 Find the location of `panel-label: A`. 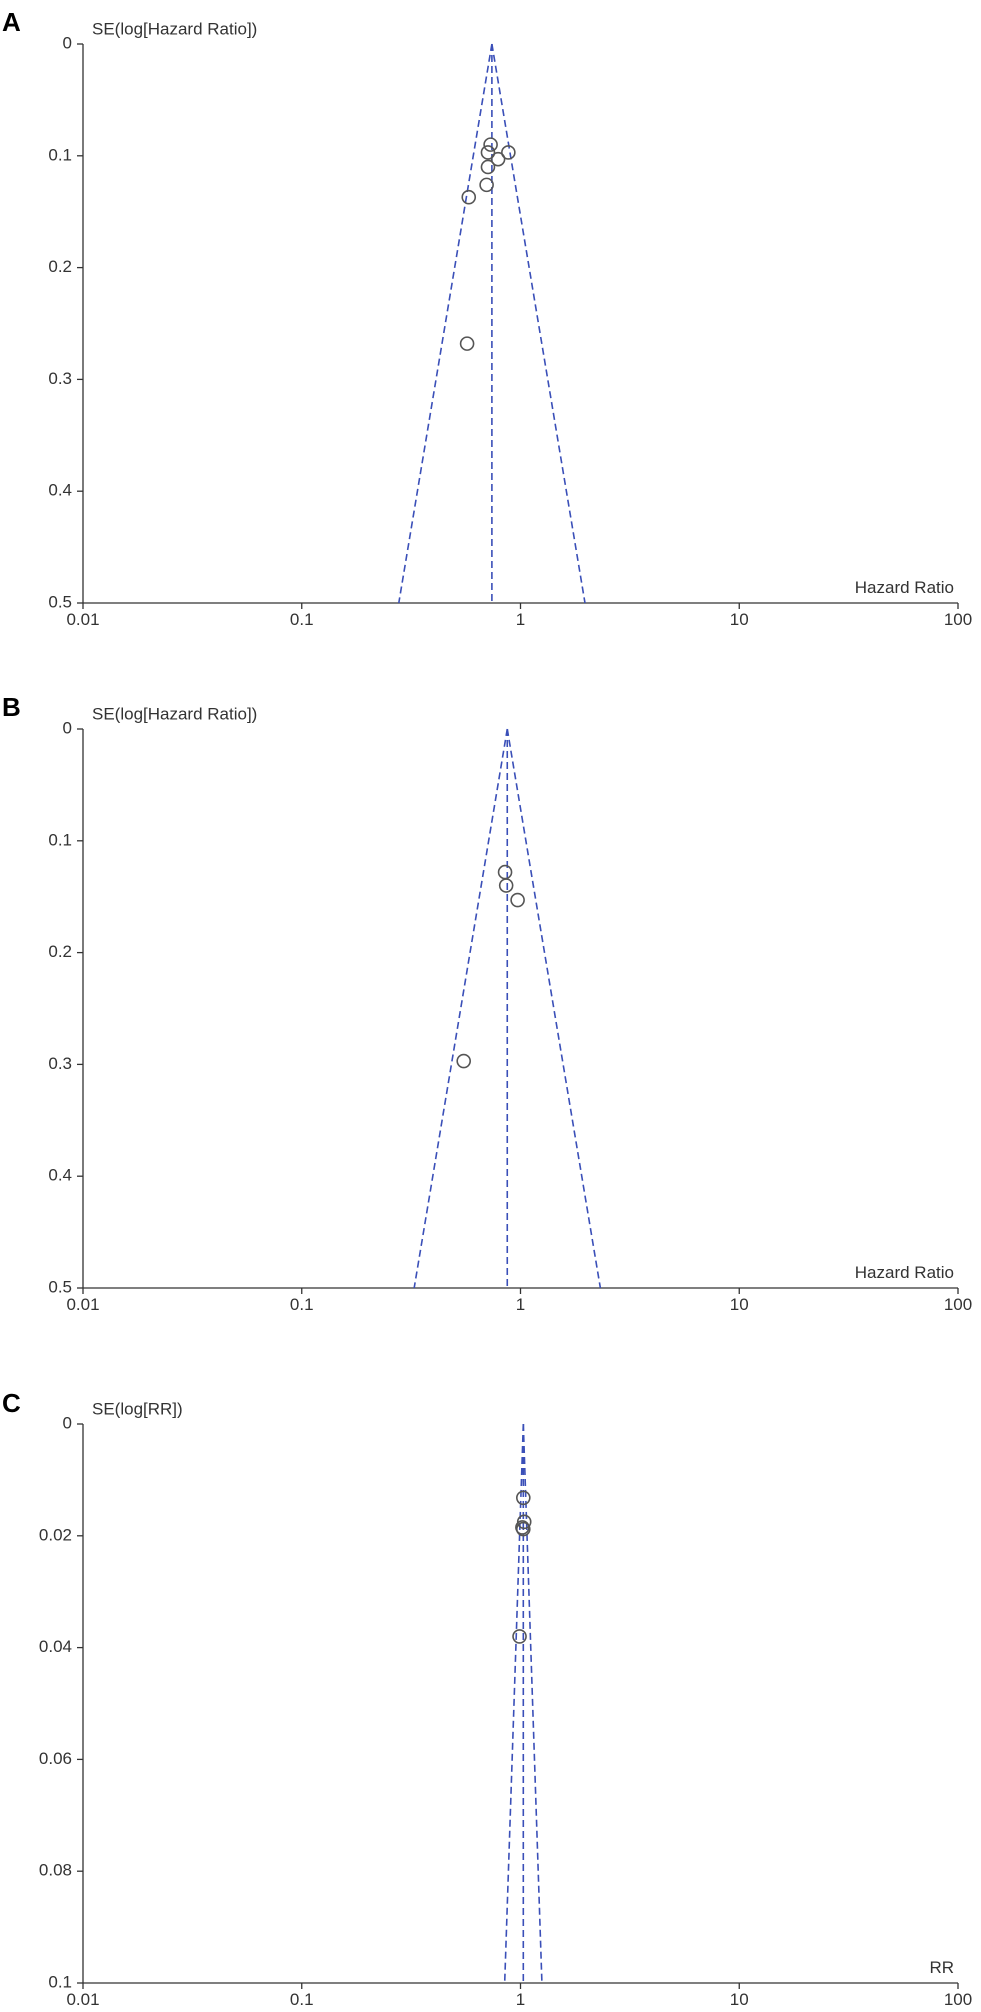

panel-label: A is located at coordinates (11, 22).